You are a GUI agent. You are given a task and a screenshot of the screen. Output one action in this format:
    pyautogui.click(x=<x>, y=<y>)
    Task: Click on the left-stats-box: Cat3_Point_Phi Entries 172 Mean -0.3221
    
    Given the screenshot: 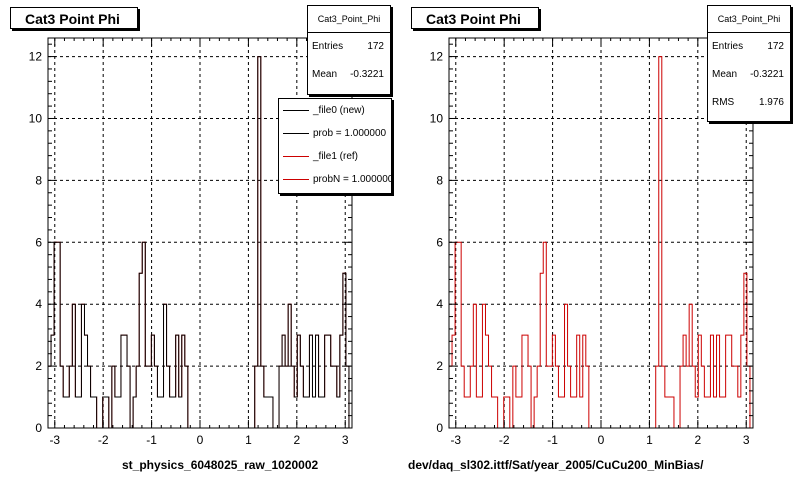 What is the action you would take?
    pyautogui.click(x=349, y=50)
    